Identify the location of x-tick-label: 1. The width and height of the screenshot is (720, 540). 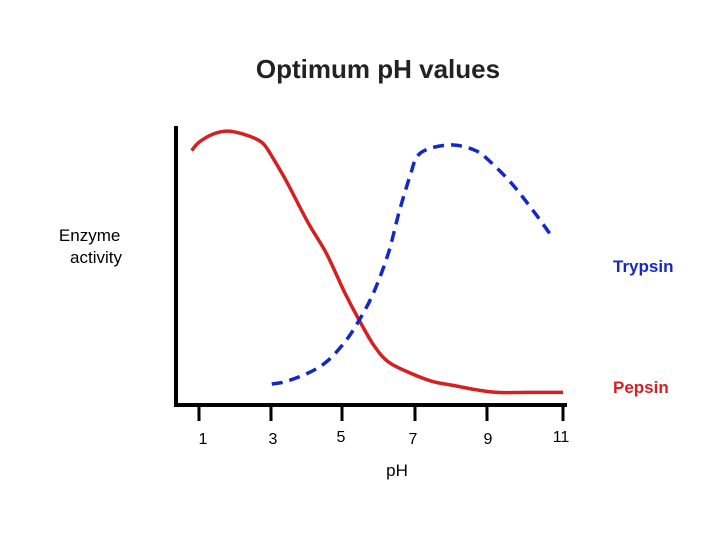
(203, 439).